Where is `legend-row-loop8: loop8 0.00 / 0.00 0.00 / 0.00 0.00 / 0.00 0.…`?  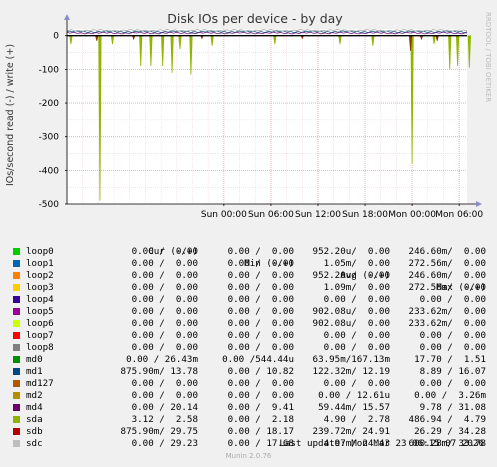
legend-row-loop8: loop8 0.00 / 0.00 0.00 / 0.00 0.00 / 0.00 0.… is located at coordinates (251, 348).